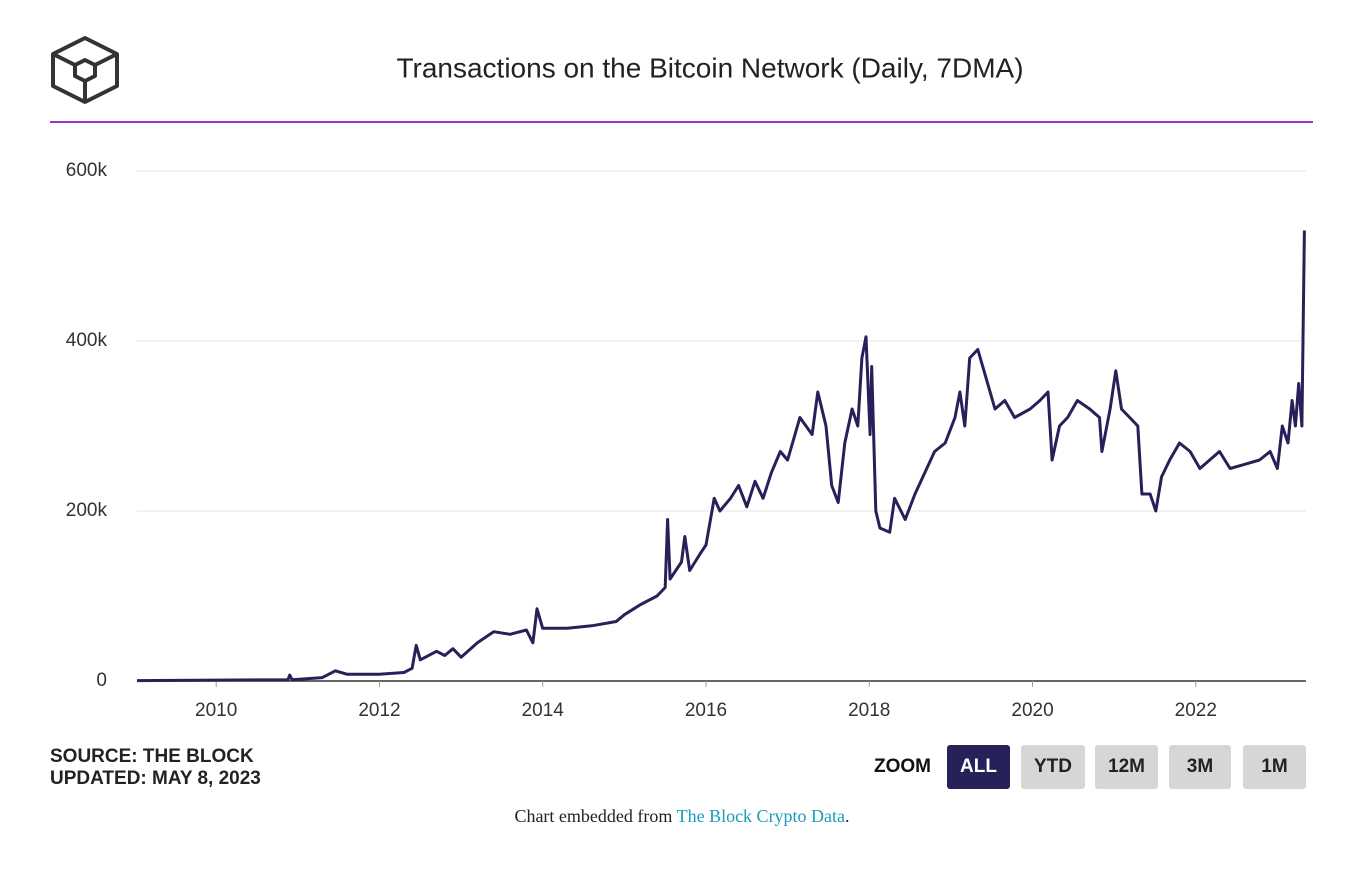  What do you see at coordinates (155, 778) in the screenshot?
I see `updated: UPDATED: MAY 8, 2023` at bounding box center [155, 778].